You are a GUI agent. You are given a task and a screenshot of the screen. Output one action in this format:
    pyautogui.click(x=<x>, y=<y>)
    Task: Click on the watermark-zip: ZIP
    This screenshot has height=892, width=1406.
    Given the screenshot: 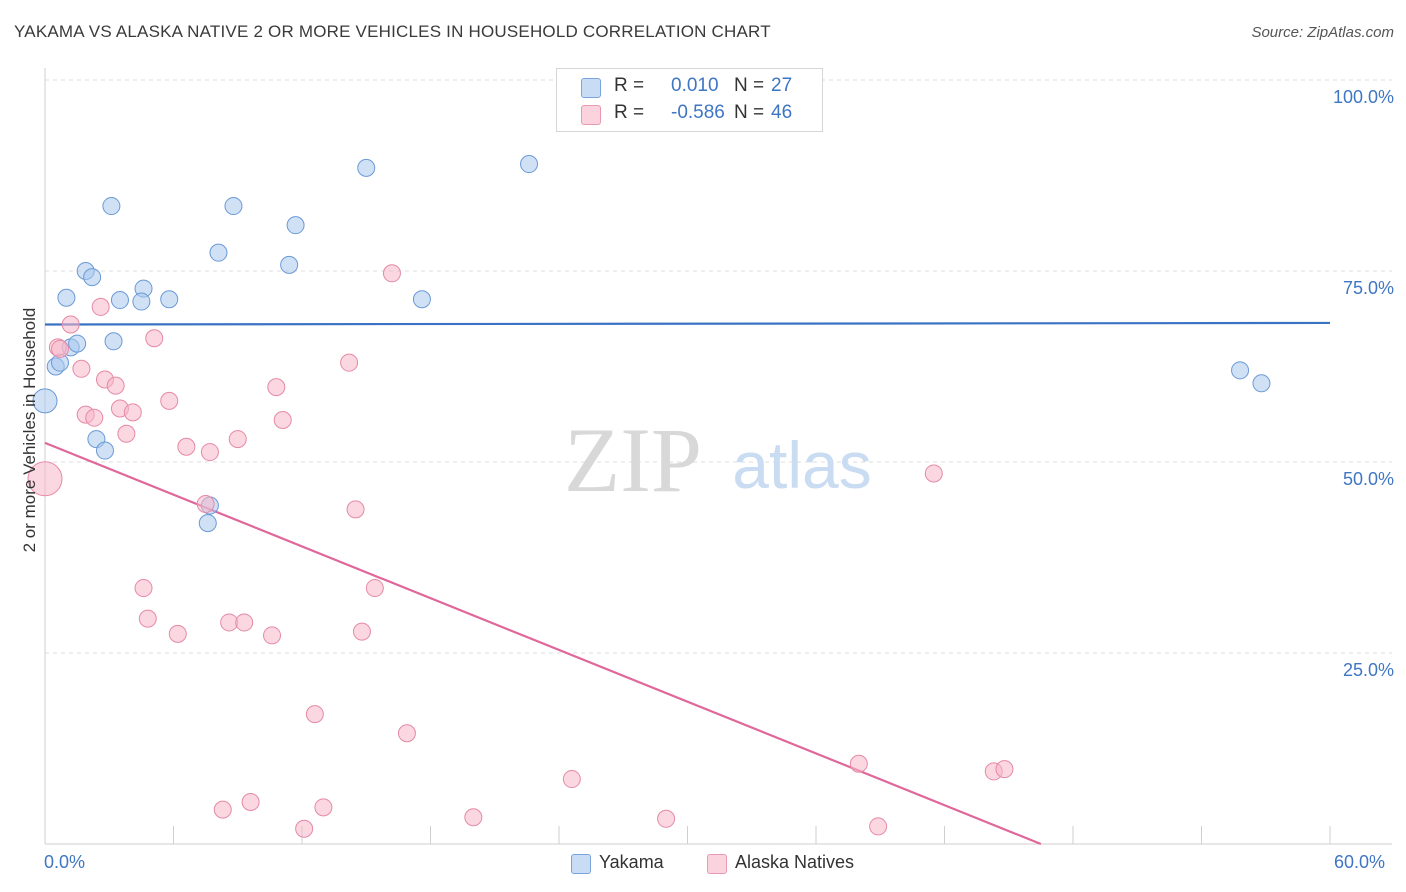 What is the action you would take?
    pyautogui.click(x=633, y=460)
    